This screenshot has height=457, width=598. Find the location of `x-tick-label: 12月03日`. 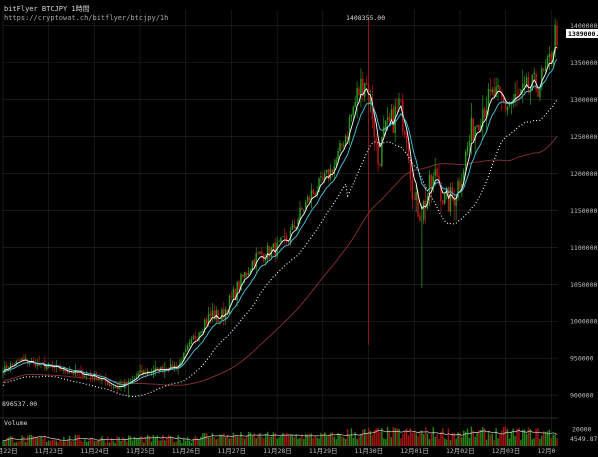

x-tick-label: 12月03日 is located at coordinates (506, 451).